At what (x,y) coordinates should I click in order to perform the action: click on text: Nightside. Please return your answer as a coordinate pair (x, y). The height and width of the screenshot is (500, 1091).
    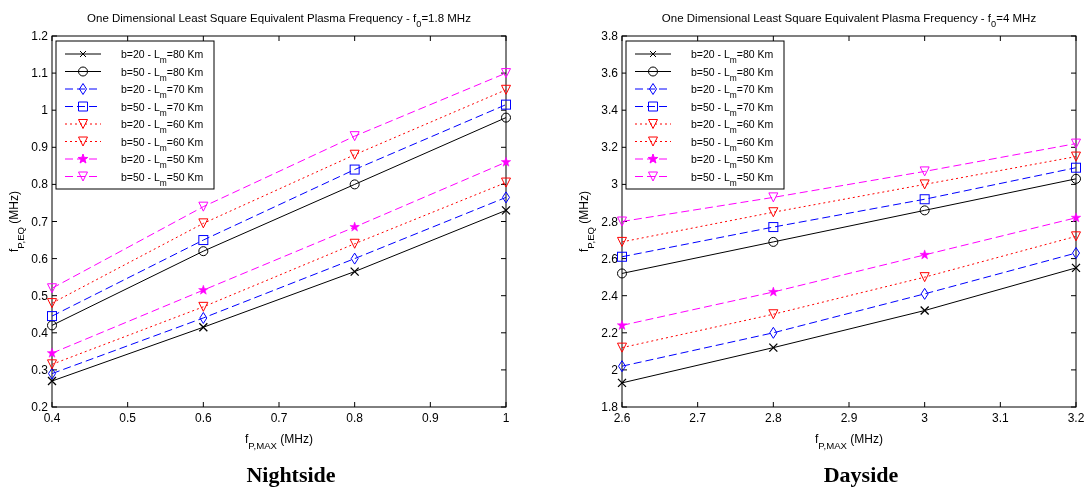
    Looking at the image, I should click on (291, 474).